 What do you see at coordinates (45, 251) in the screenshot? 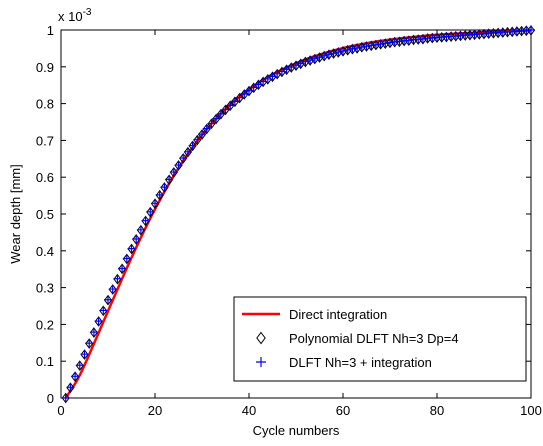
I see `y-tick-label: 0.4` at bounding box center [45, 251].